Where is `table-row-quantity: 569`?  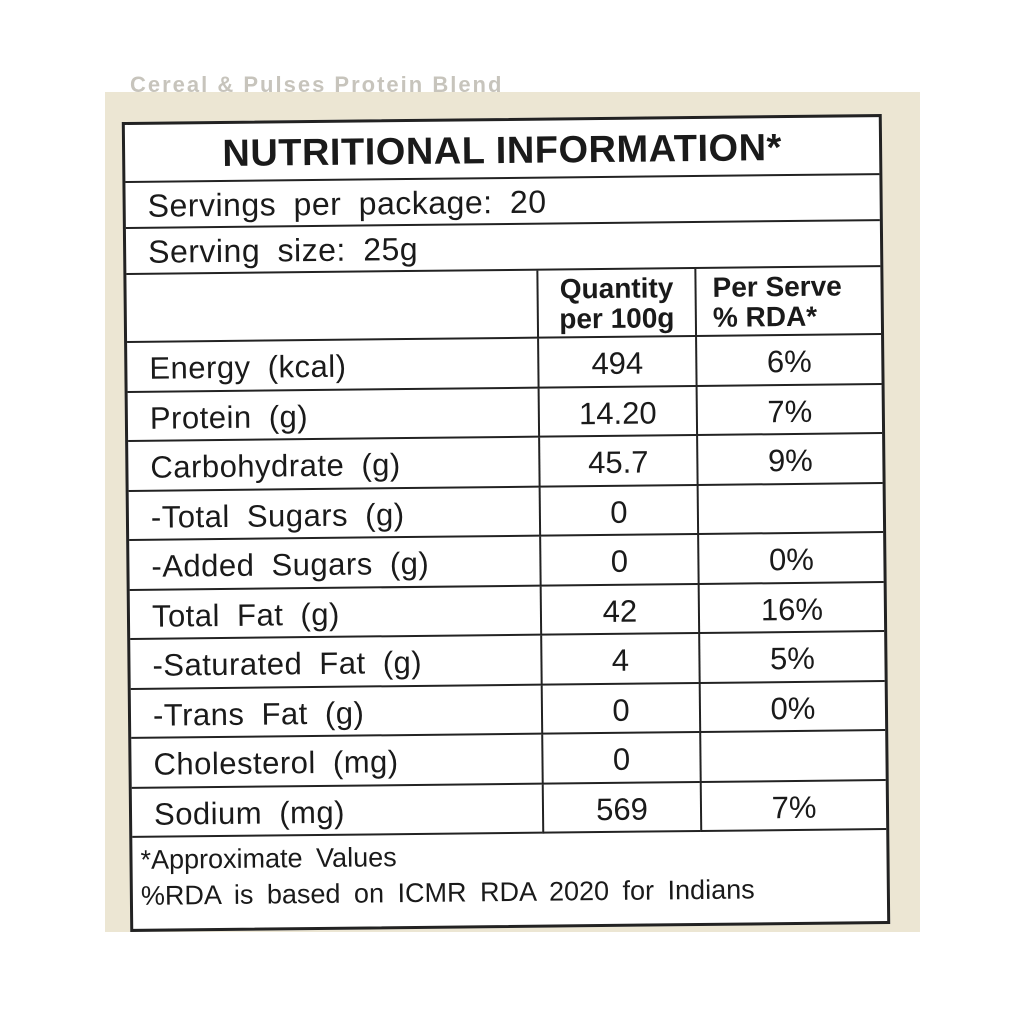 table-row-quantity: 569 is located at coordinates (621, 808).